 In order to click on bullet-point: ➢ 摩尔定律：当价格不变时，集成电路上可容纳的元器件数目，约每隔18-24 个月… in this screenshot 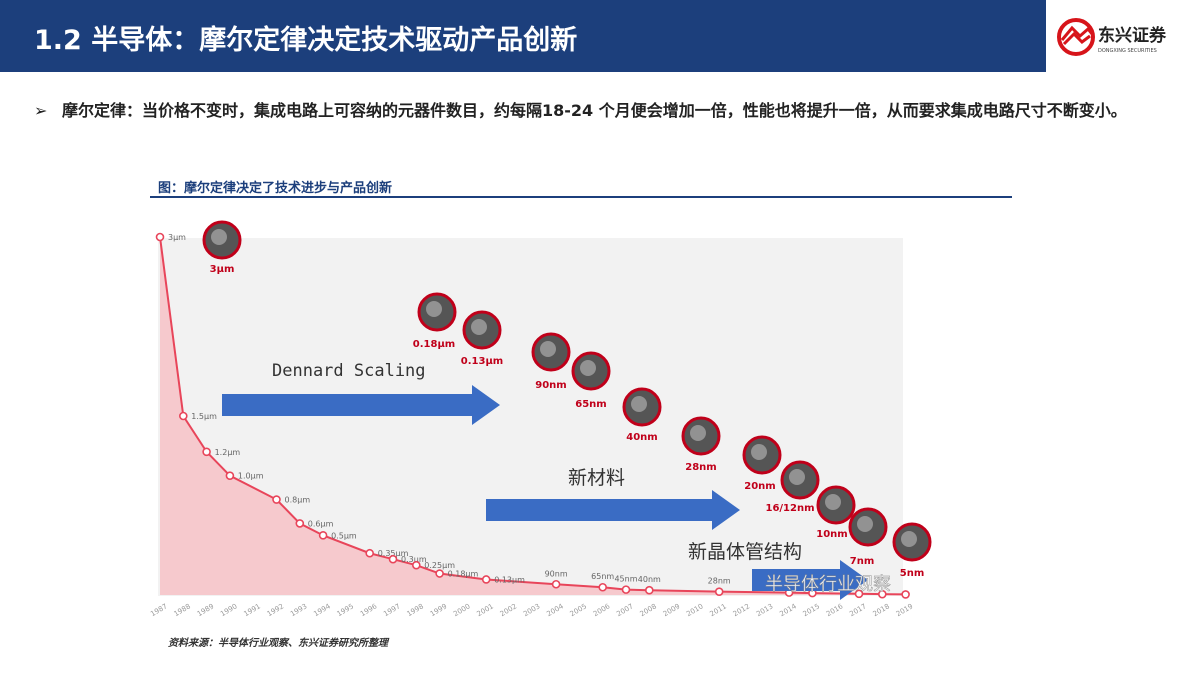, I will do `click(584, 110)`.